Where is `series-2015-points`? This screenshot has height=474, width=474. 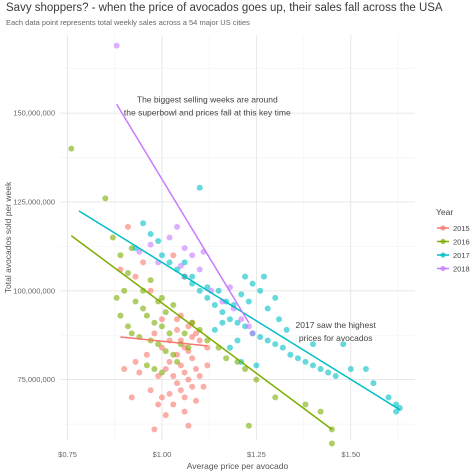 series-2015-points is located at coordinates (164, 328).